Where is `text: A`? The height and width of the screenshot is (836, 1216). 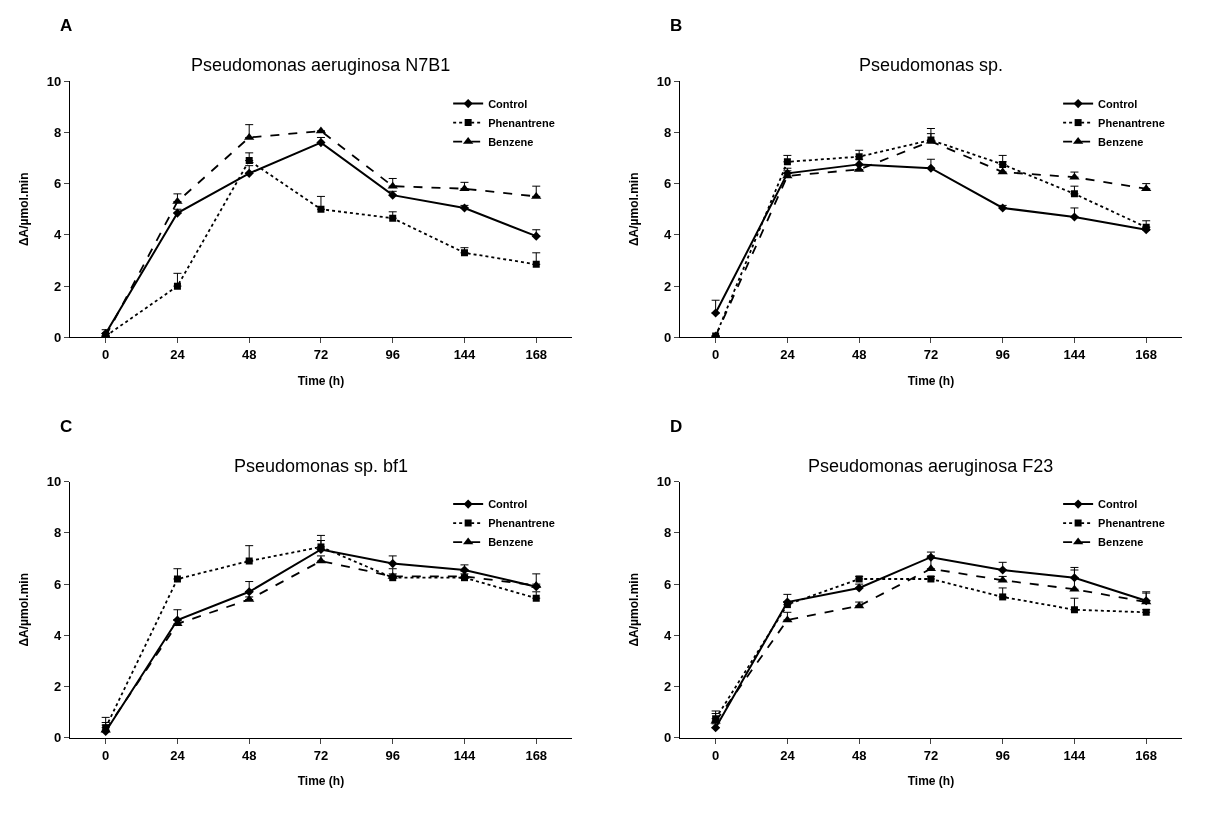 text: A is located at coordinates (66, 25).